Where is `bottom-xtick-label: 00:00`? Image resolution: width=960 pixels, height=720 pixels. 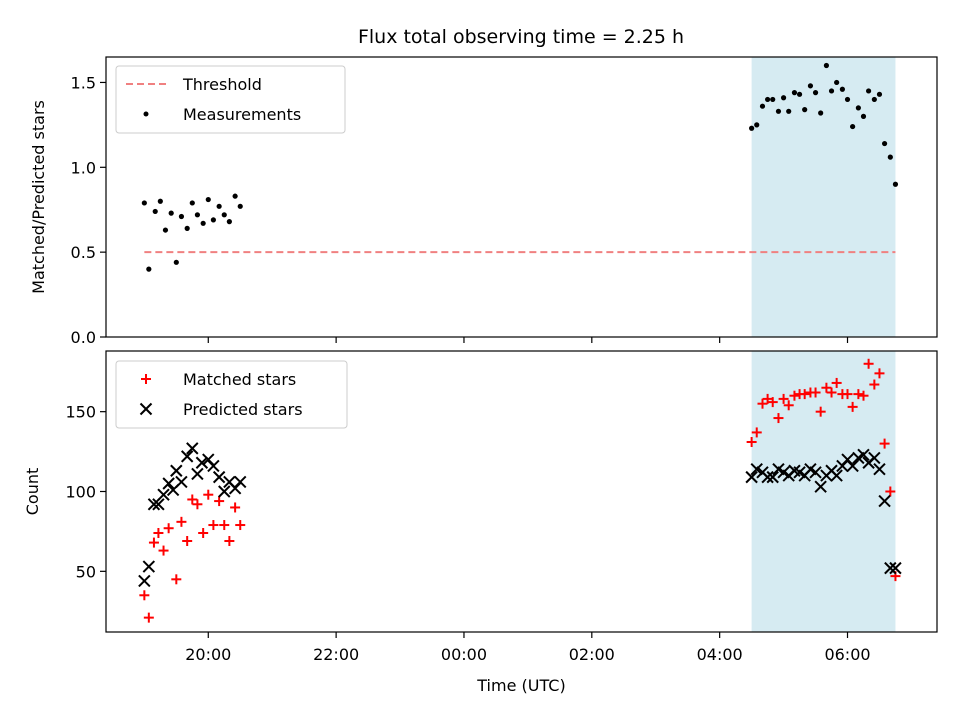 bottom-xtick-label: 00:00 is located at coordinates (464, 654).